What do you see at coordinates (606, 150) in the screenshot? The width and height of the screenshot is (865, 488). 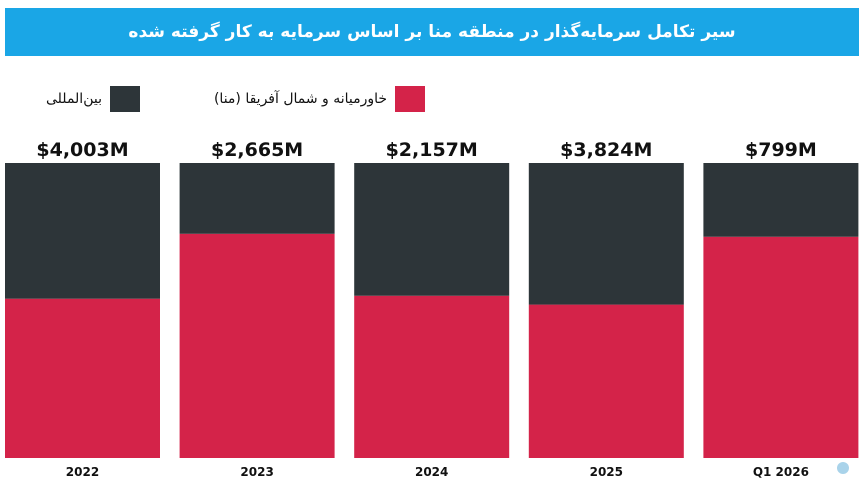 I see `bar-total-label: $3,824M` at bounding box center [606, 150].